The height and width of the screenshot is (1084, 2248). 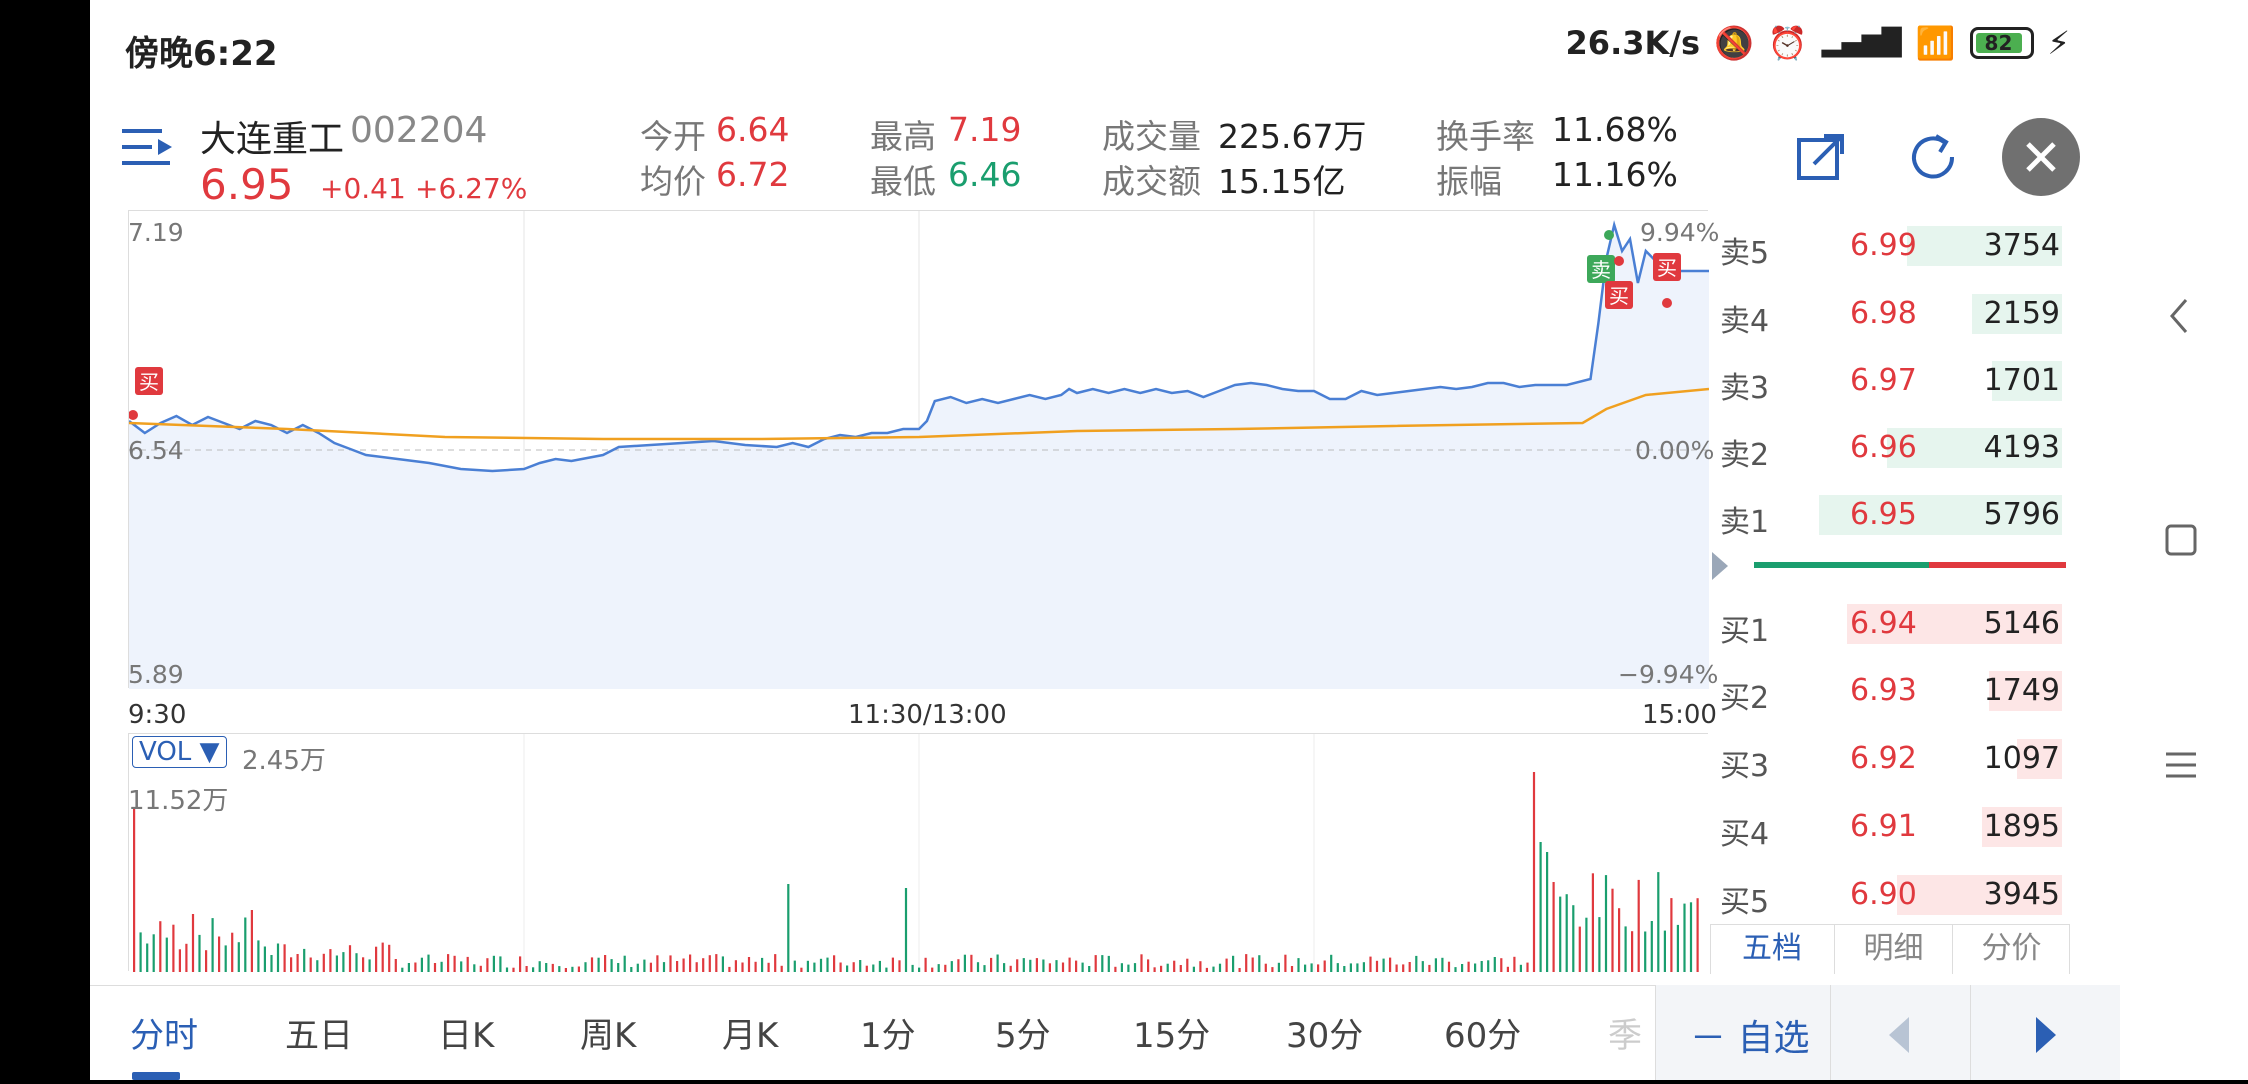 What do you see at coordinates (1483, 1036) in the screenshot?
I see `tab-period: 60分` at bounding box center [1483, 1036].